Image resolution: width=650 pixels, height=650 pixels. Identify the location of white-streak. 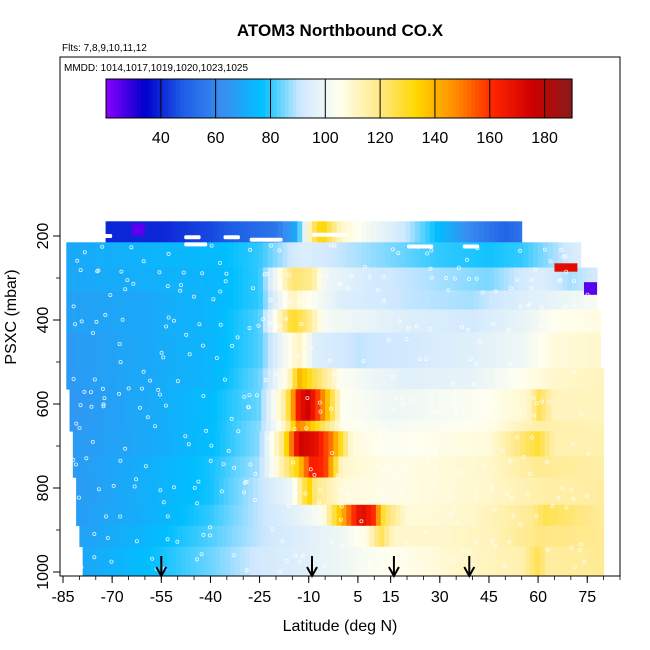
(266, 239).